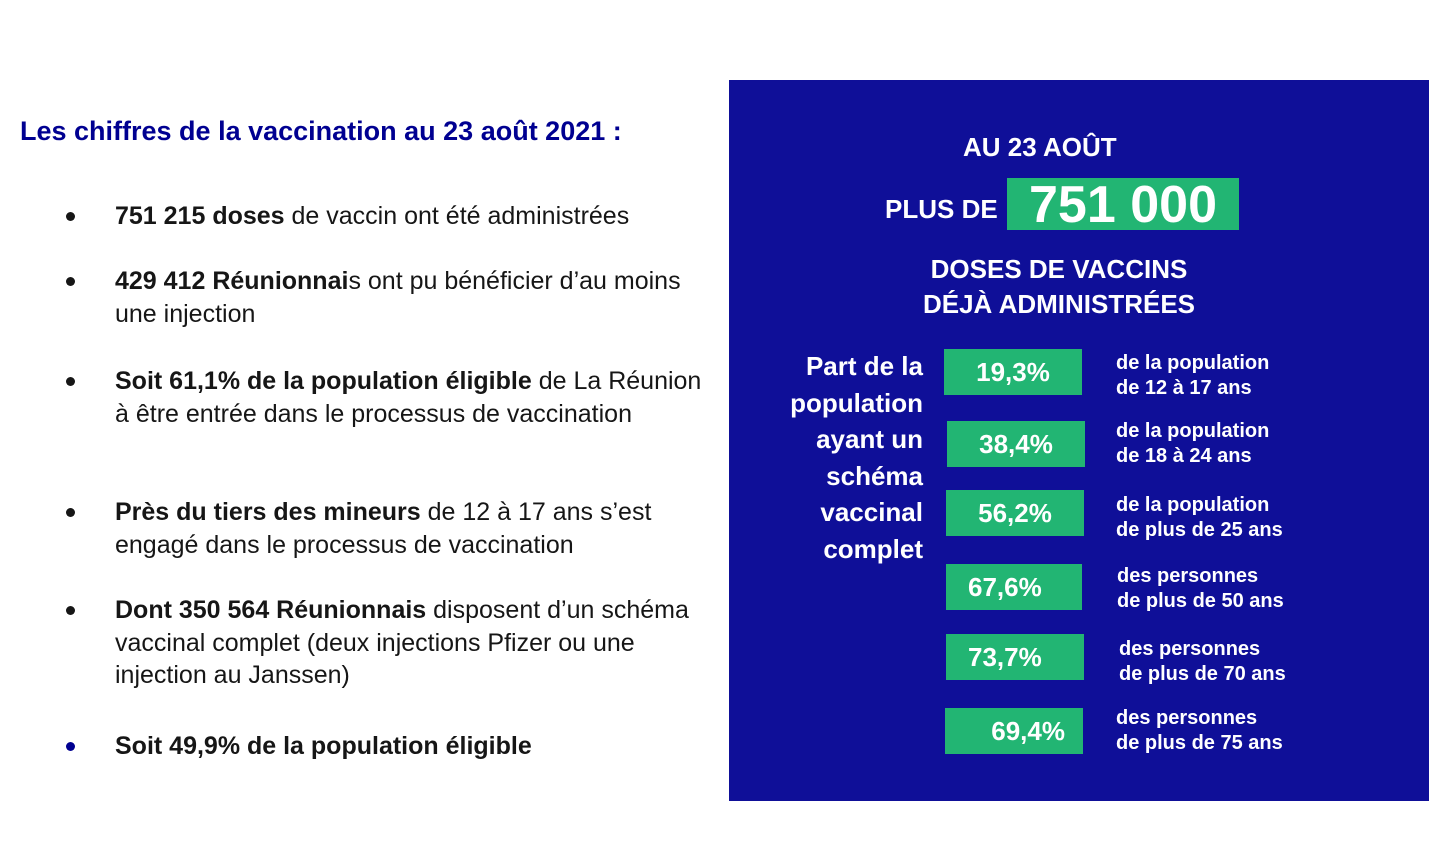 The image size is (1452, 852). Describe the element at coordinates (1184, 456) in the screenshot. I see `rate-desc-line: de 18 à 24 ans` at that location.